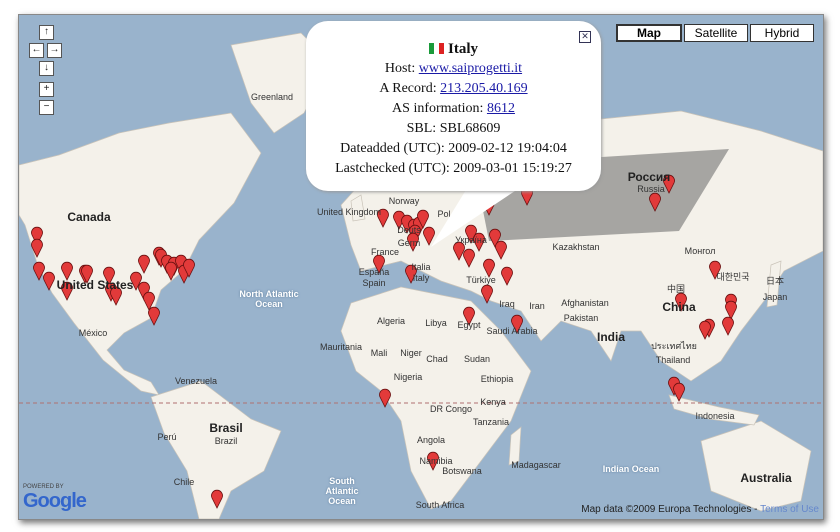 The height and width of the screenshot is (532, 840). What do you see at coordinates (46, 68) in the screenshot?
I see `pan-down-button: ↓` at bounding box center [46, 68].